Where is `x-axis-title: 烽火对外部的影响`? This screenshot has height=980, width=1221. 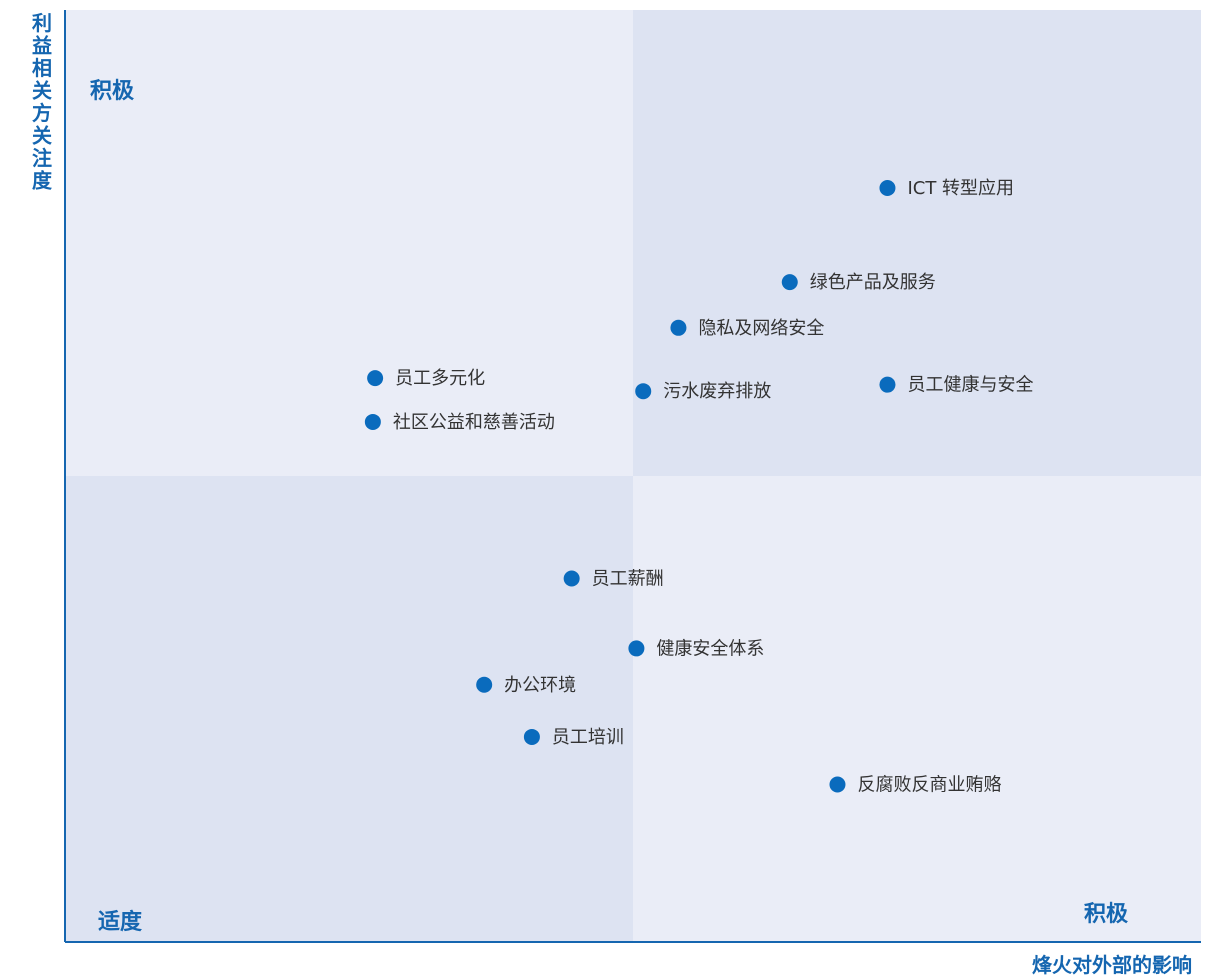 x-axis-title: 烽火对外部的影响 is located at coordinates (1112, 965).